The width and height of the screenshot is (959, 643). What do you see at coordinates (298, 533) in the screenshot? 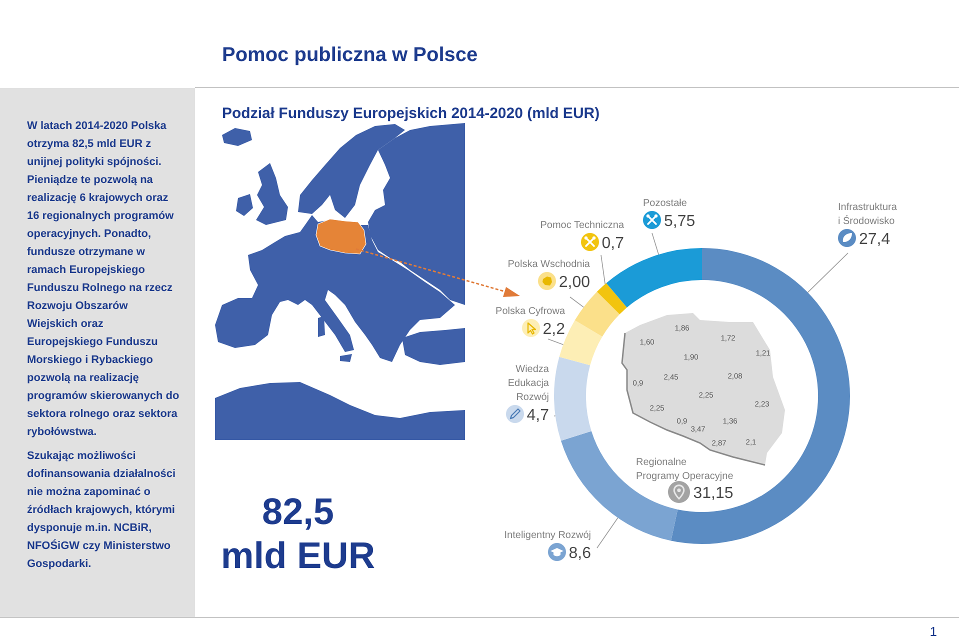
I see `text: 82,5 mld EUR` at bounding box center [298, 533].